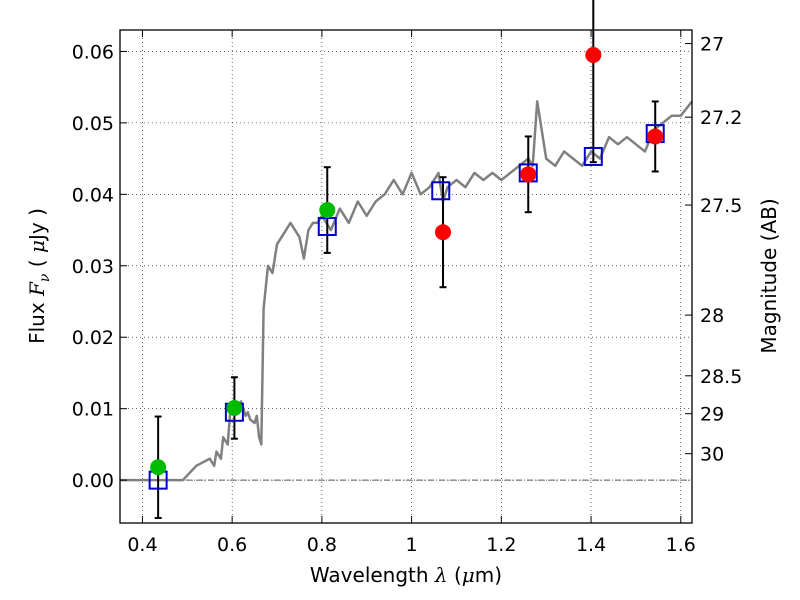  I want to click on x-tick-label: 0.4, so click(142, 545).